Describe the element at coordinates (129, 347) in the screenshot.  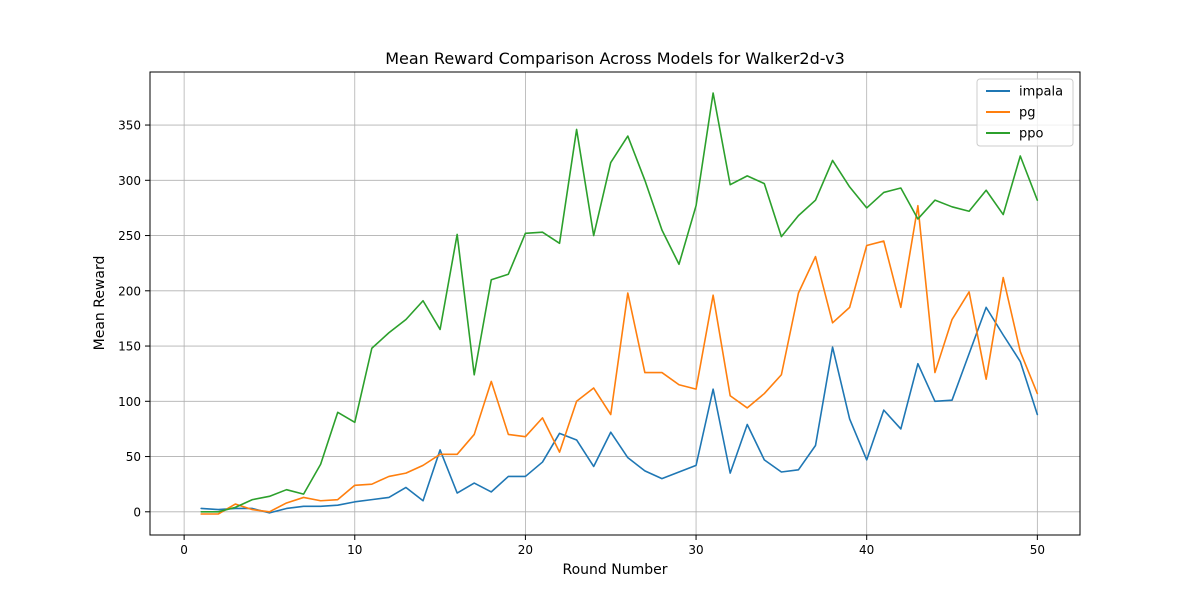
I see `y-tick-label: 150` at that location.